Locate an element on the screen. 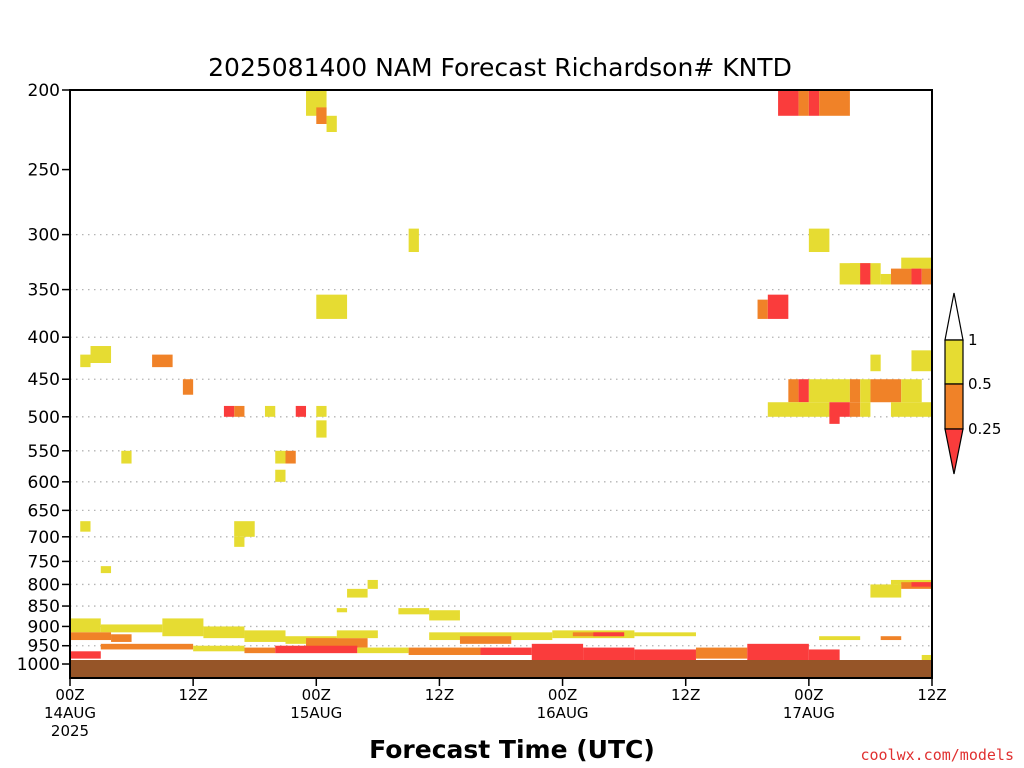 The width and height of the screenshot is (1024, 768). y-tick-label: 450 is located at coordinates (44, 380).